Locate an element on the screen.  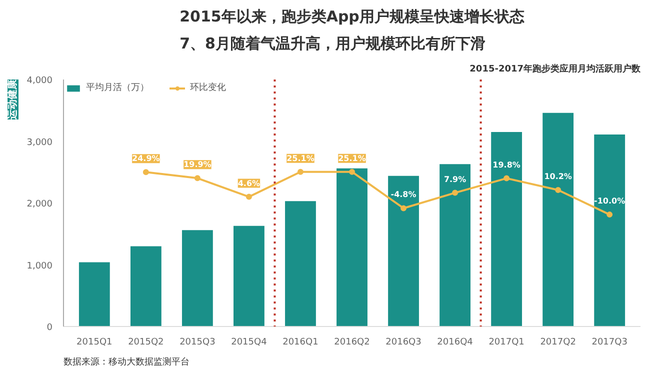
x-tick-label: 2016Q3 is located at coordinates (404, 343).